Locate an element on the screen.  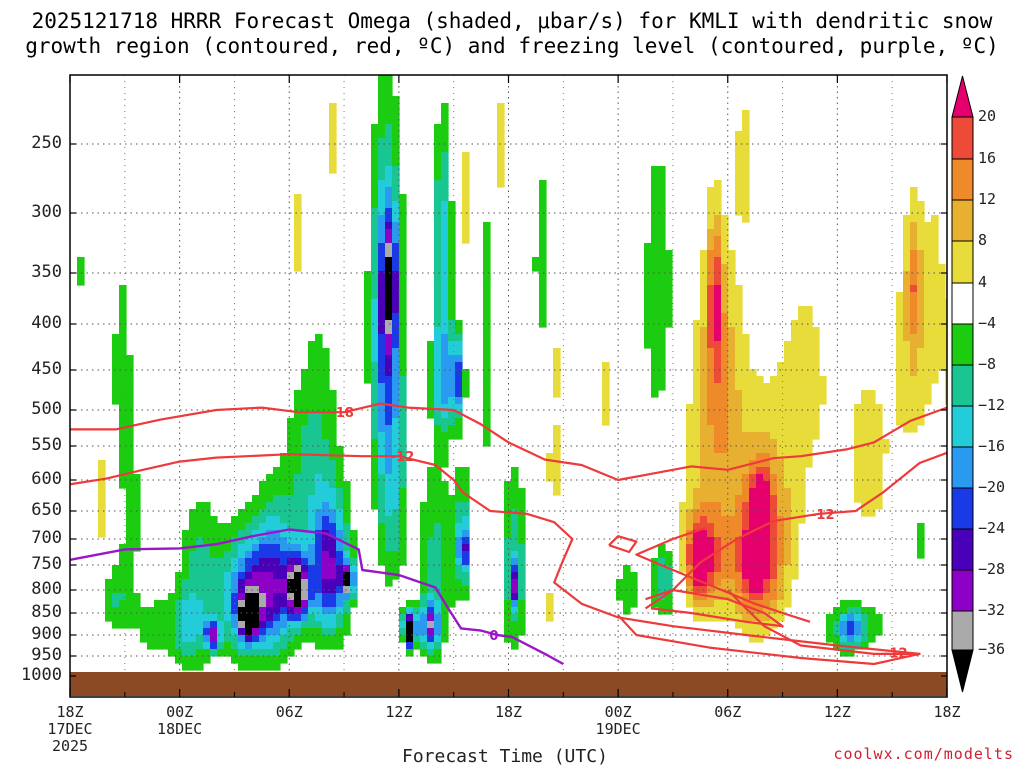
colorbar-swatch is located at coordinates (962, 344).